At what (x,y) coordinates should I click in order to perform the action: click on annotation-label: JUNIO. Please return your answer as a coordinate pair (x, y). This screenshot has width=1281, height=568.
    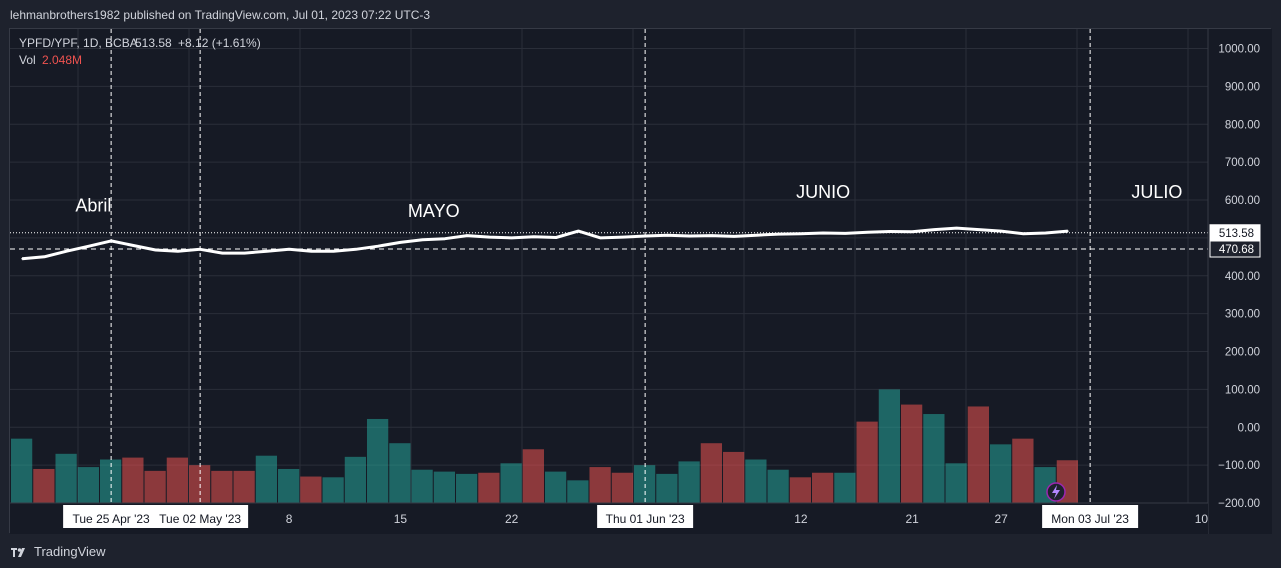
    Looking at the image, I should click on (823, 192).